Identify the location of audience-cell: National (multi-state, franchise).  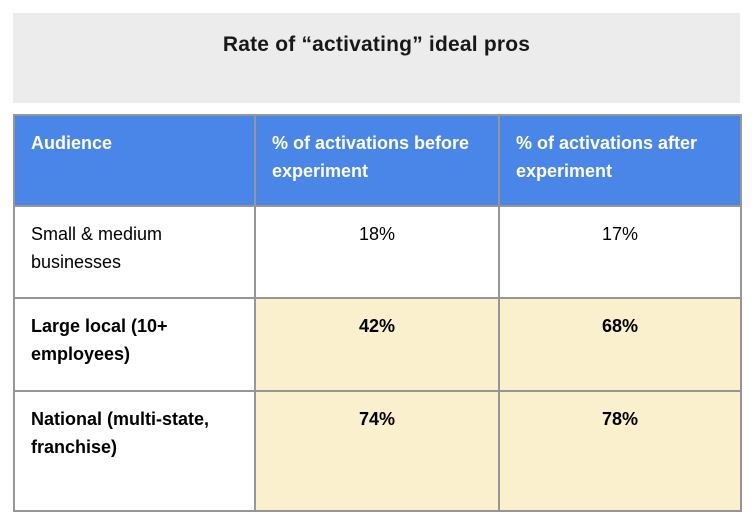
(134, 451).